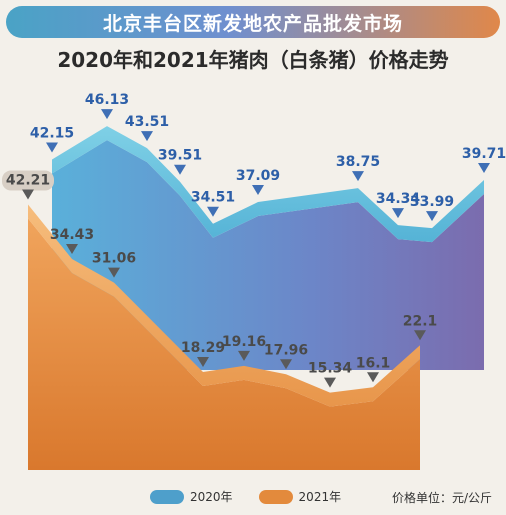  I want to click on label-2020: 38.75, so click(358, 162).